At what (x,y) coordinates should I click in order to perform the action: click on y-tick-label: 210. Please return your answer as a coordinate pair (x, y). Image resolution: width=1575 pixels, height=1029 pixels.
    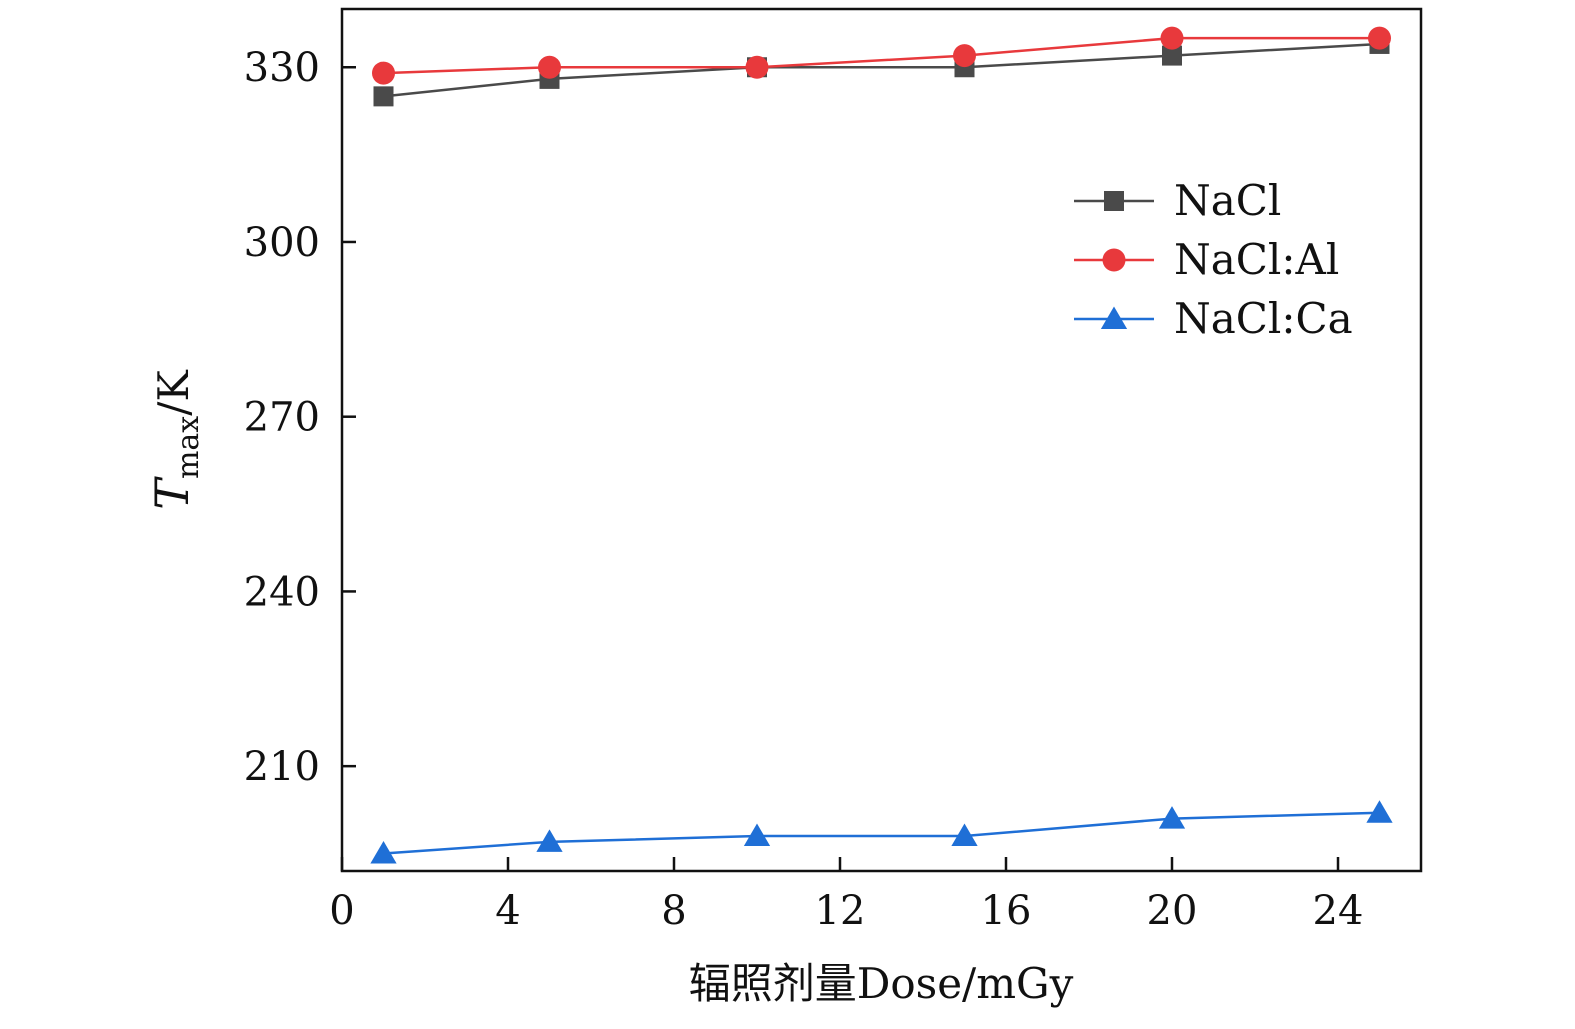
    Looking at the image, I should click on (282, 767).